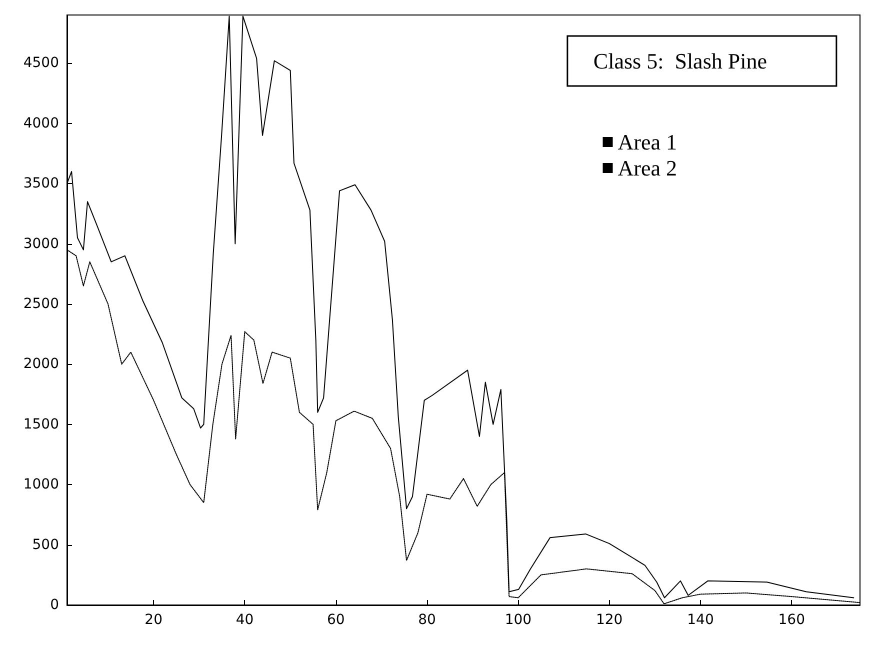  Describe the element at coordinates (41, 484) in the screenshot. I see `y-tick-label: 1000` at that location.